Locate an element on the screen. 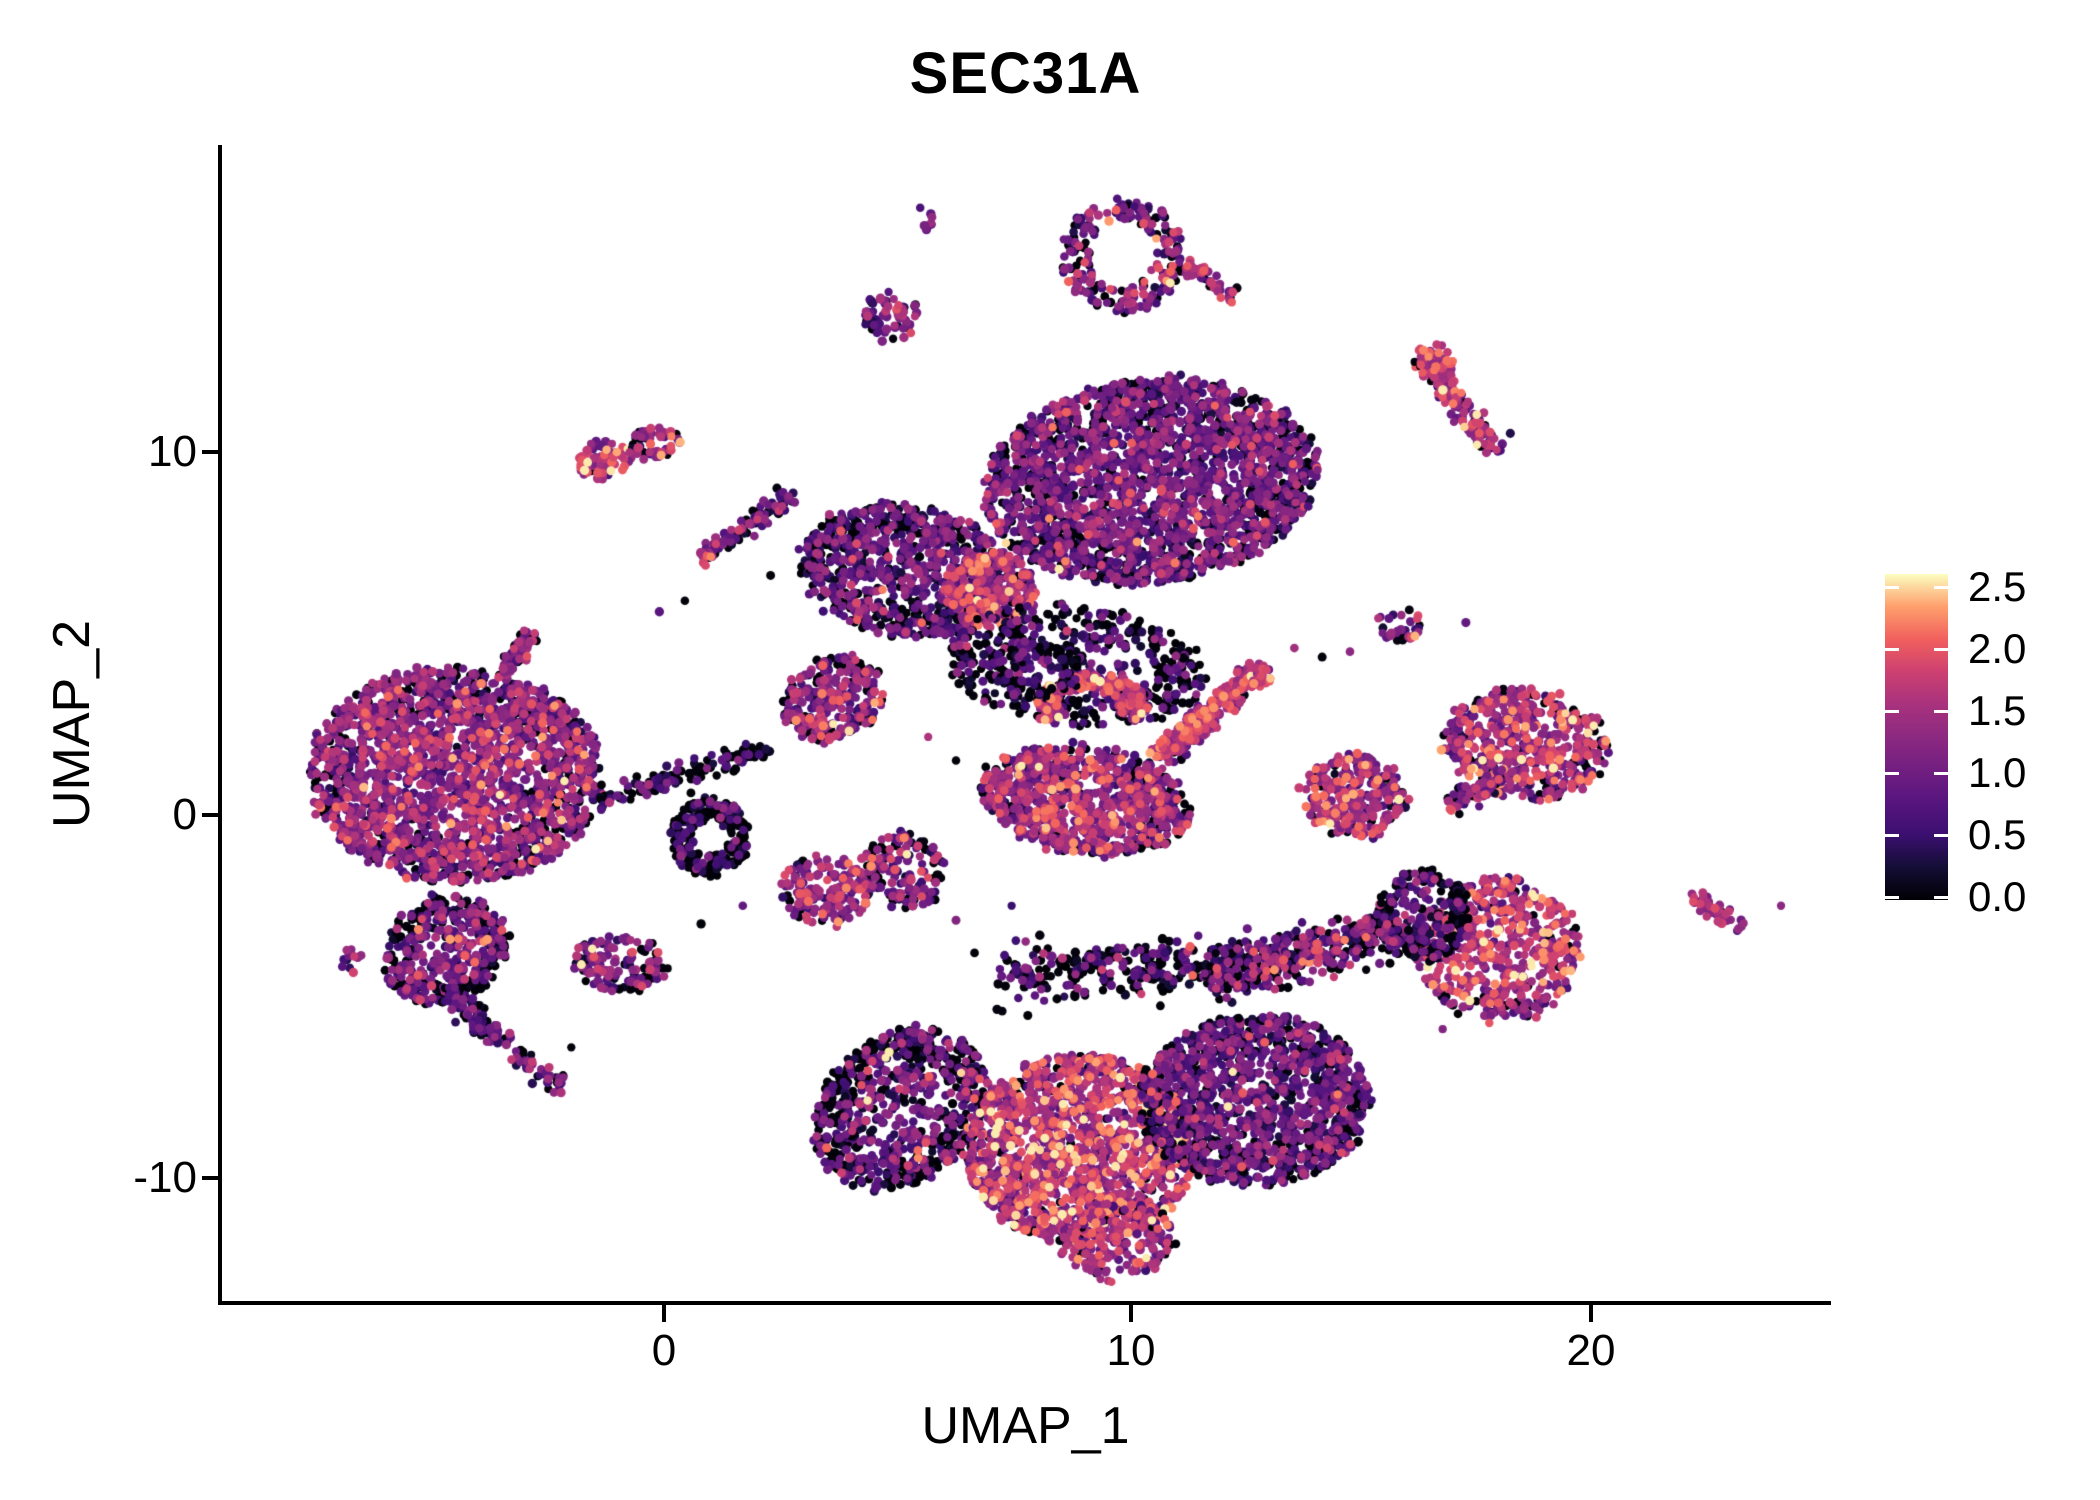 The width and height of the screenshot is (2100, 1500). plot-title: SEC31A is located at coordinates (1025, 73).